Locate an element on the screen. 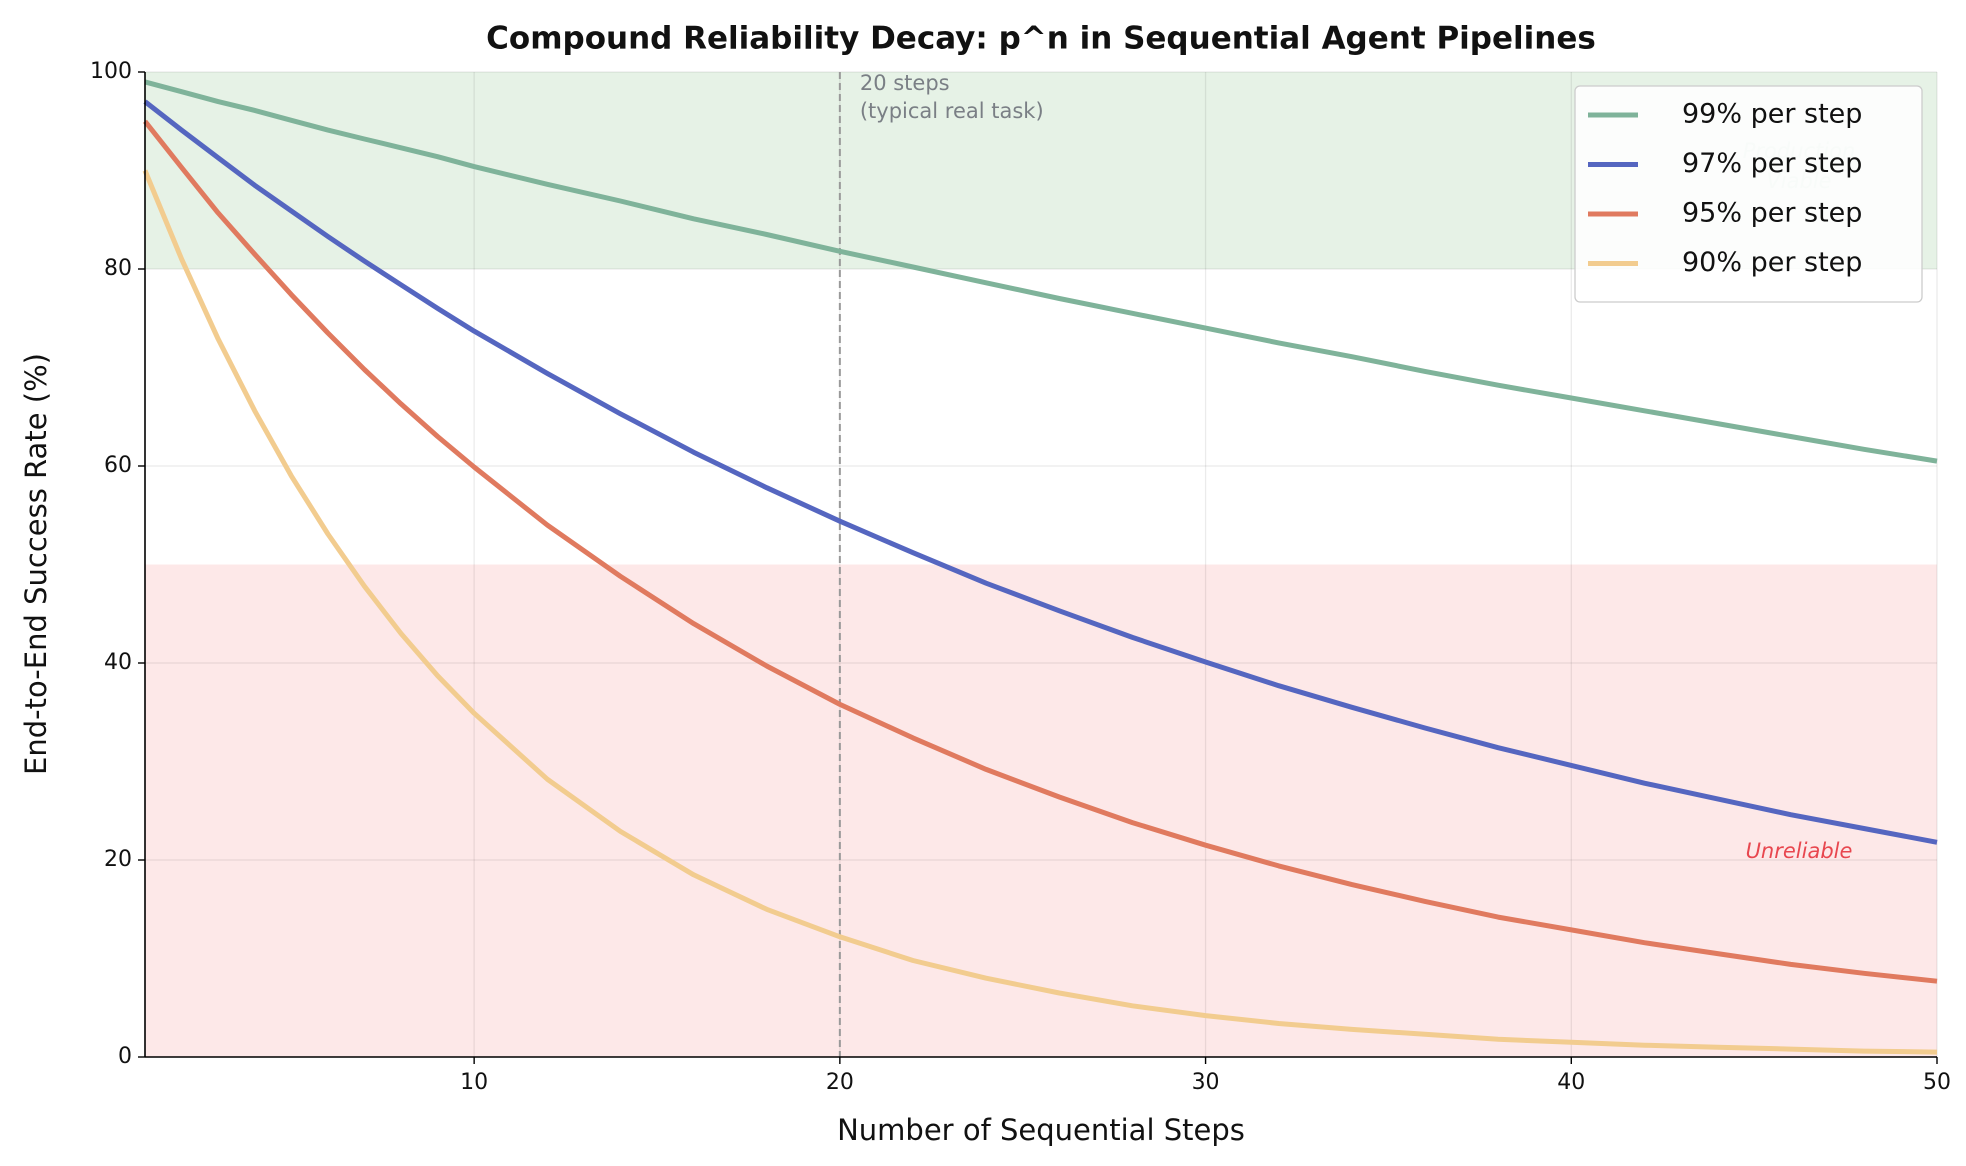  y-tick-label: 40 is located at coordinates (118, 662).